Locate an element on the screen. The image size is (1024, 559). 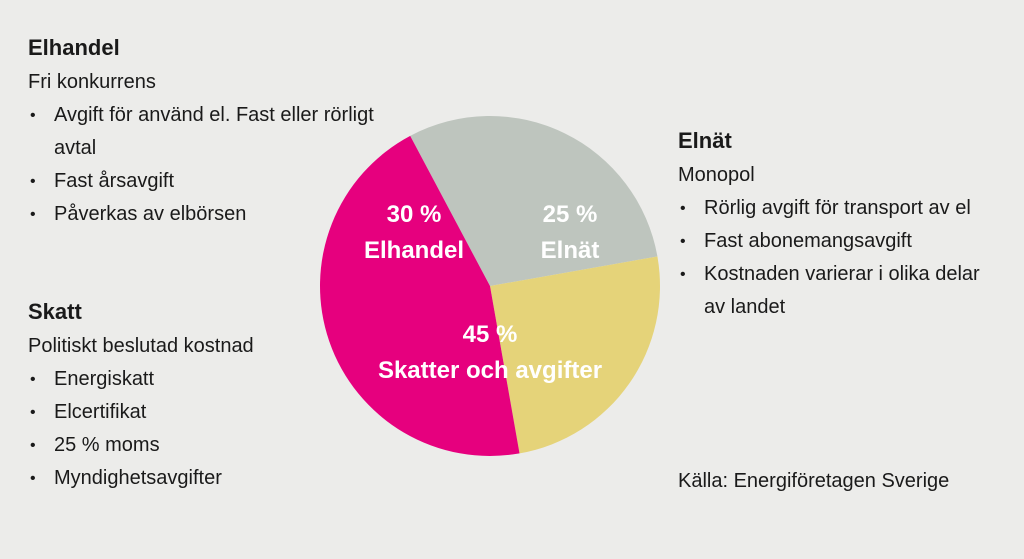
skatt-title: Skatt is located at coordinates (55, 311).